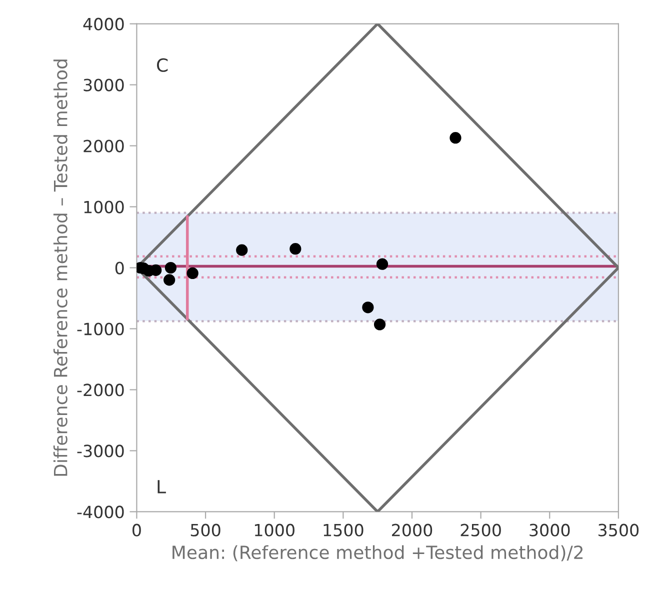 This screenshot has width=651, height=595. What do you see at coordinates (480, 530) in the screenshot?
I see `x-tick-label: 2500` at bounding box center [480, 530].